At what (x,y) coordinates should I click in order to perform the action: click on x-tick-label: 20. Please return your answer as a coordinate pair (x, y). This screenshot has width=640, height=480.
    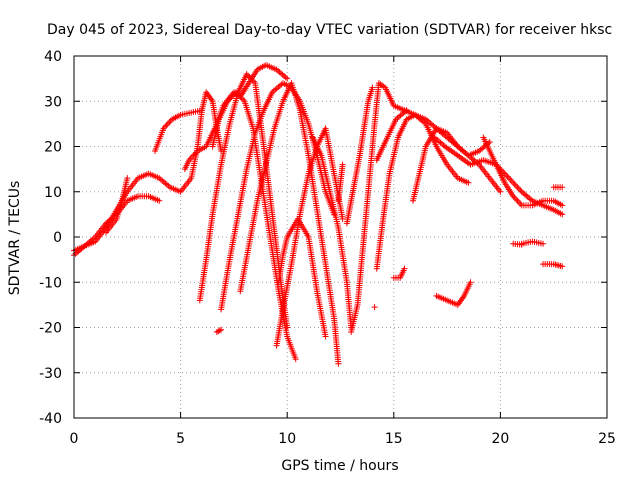
    Looking at the image, I should click on (500, 439).